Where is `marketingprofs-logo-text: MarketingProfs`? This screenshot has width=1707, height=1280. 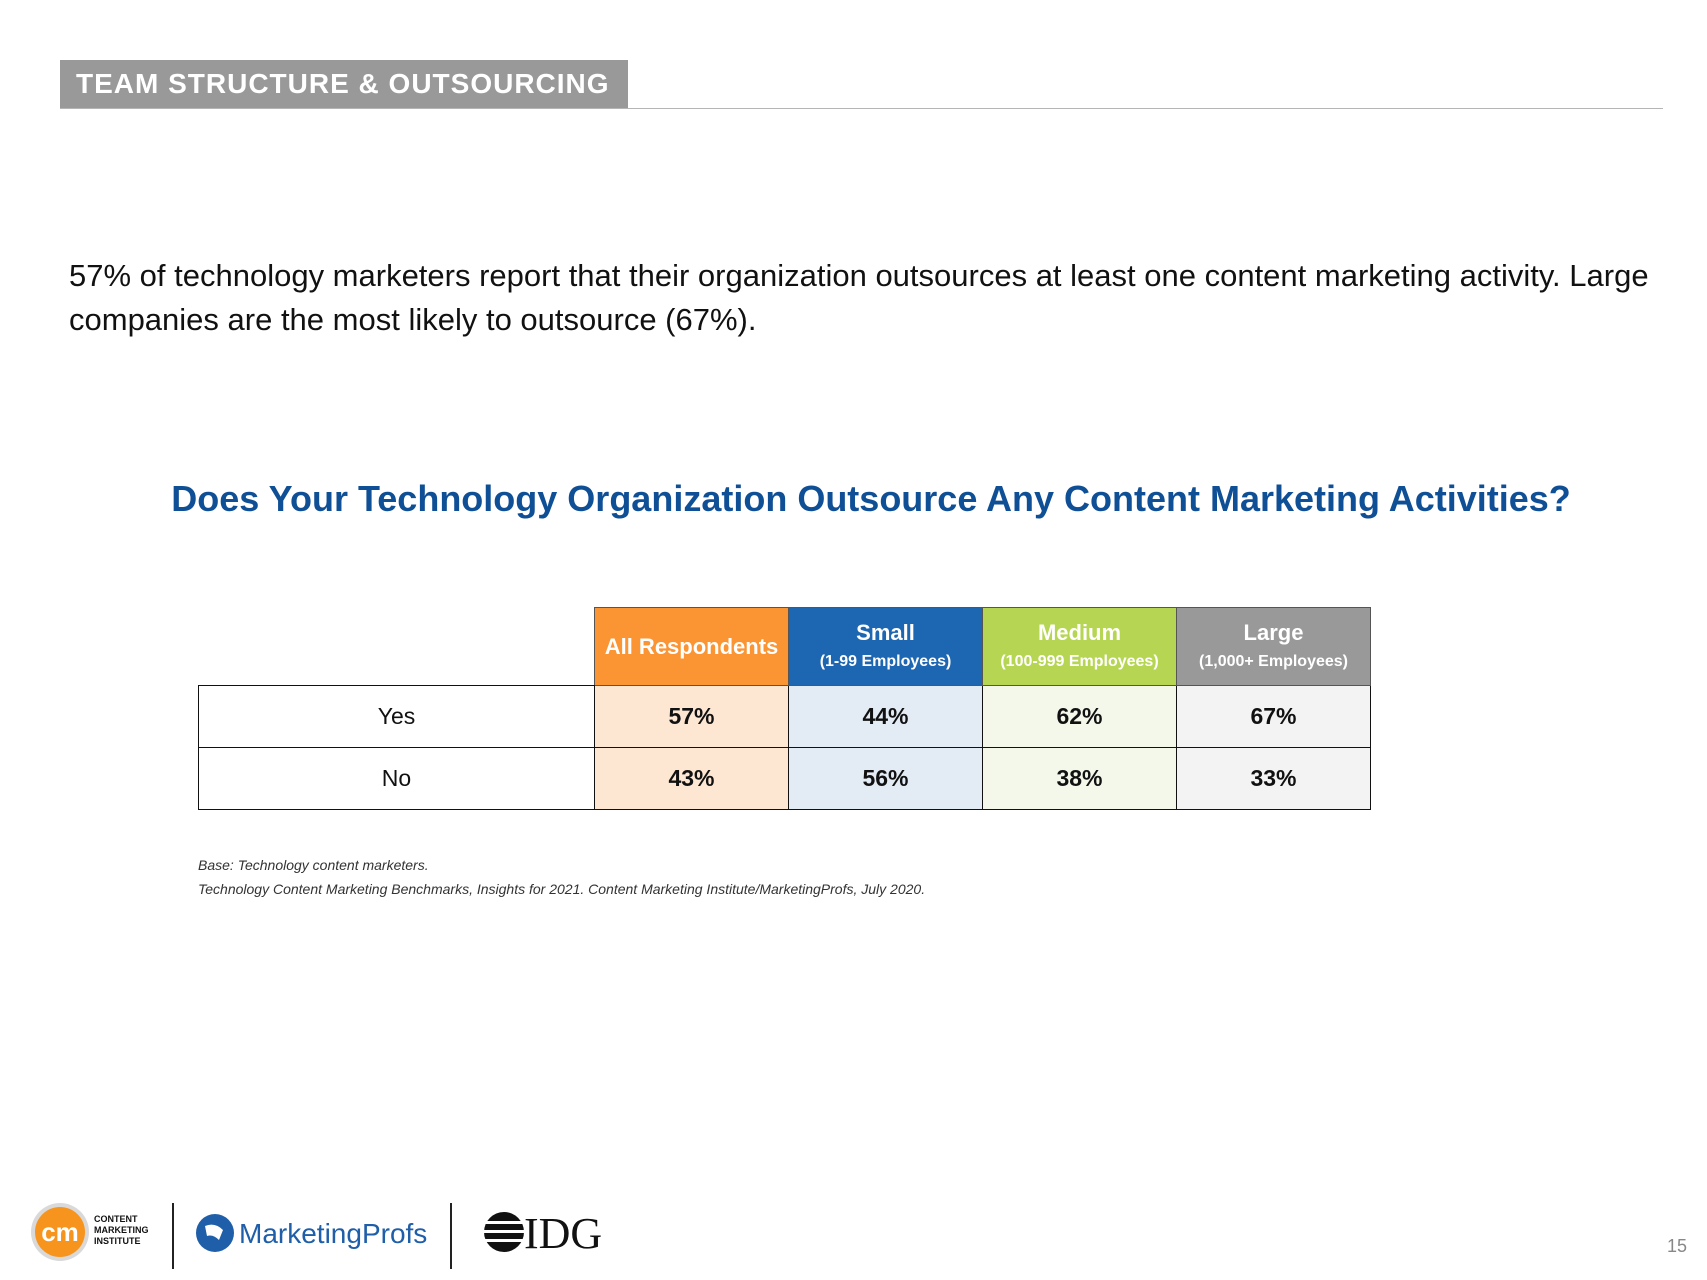
marketingprofs-logo-text: MarketingProfs is located at coordinates (333, 1233).